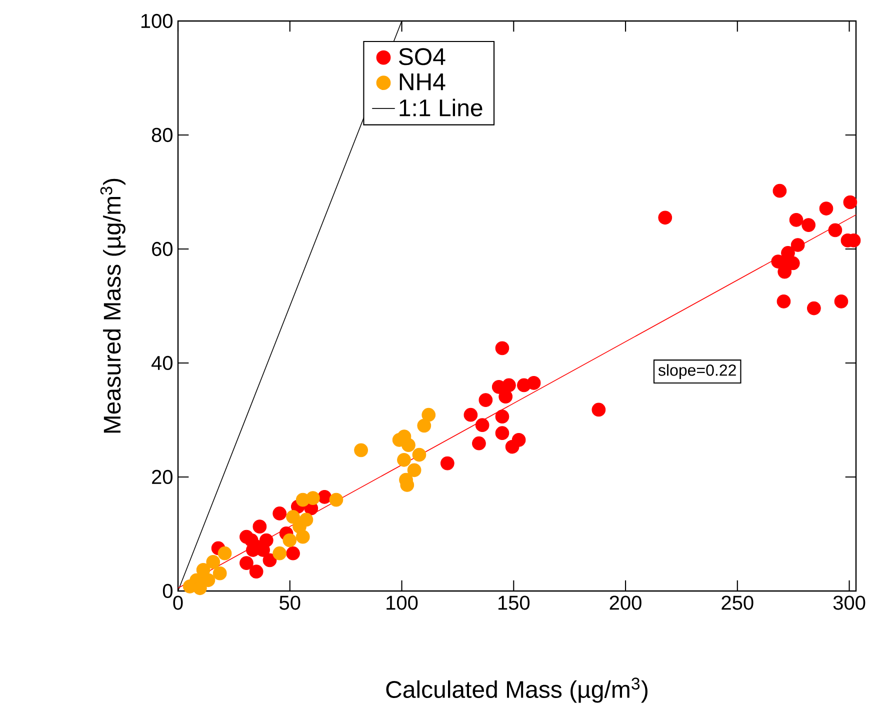 This screenshot has width=893, height=724. What do you see at coordinates (178, 603) in the screenshot?
I see `x-tick-label: 0` at bounding box center [178, 603].